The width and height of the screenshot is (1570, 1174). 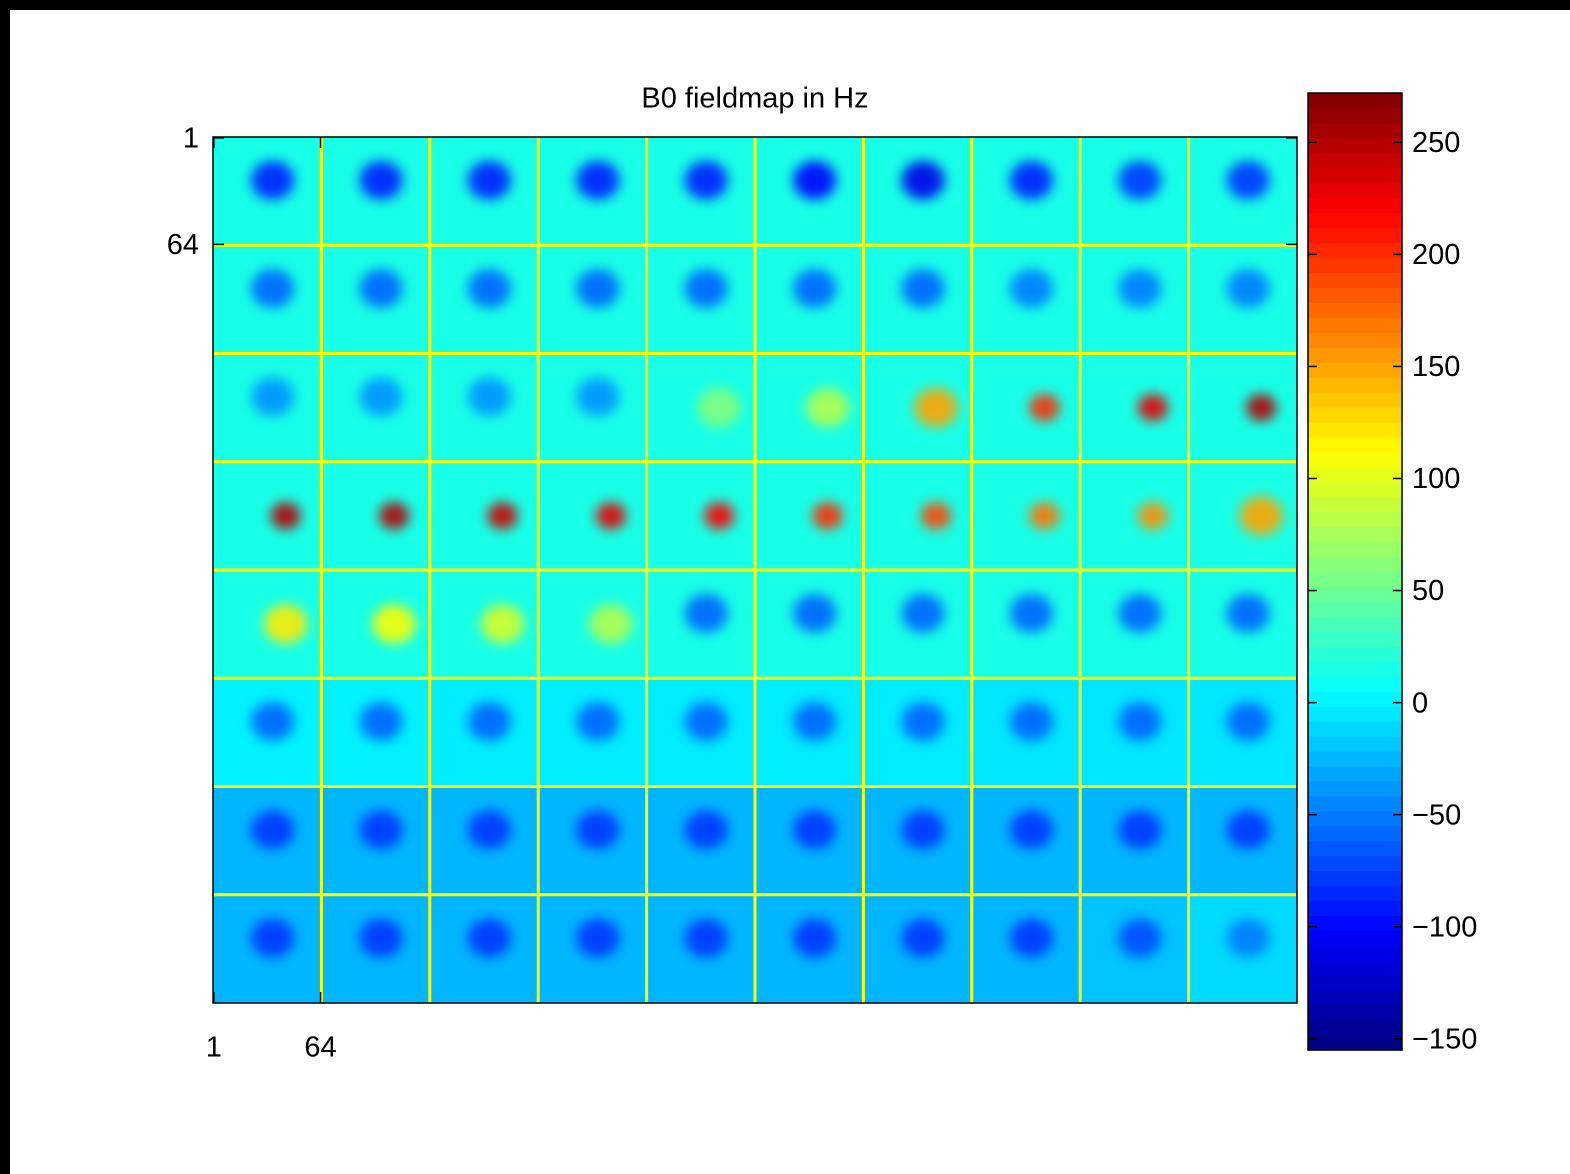 What do you see at coordinates (214, 1048) in the screenshot?
I see `x-tick-label: 1` at bounding box center [214, 1048].